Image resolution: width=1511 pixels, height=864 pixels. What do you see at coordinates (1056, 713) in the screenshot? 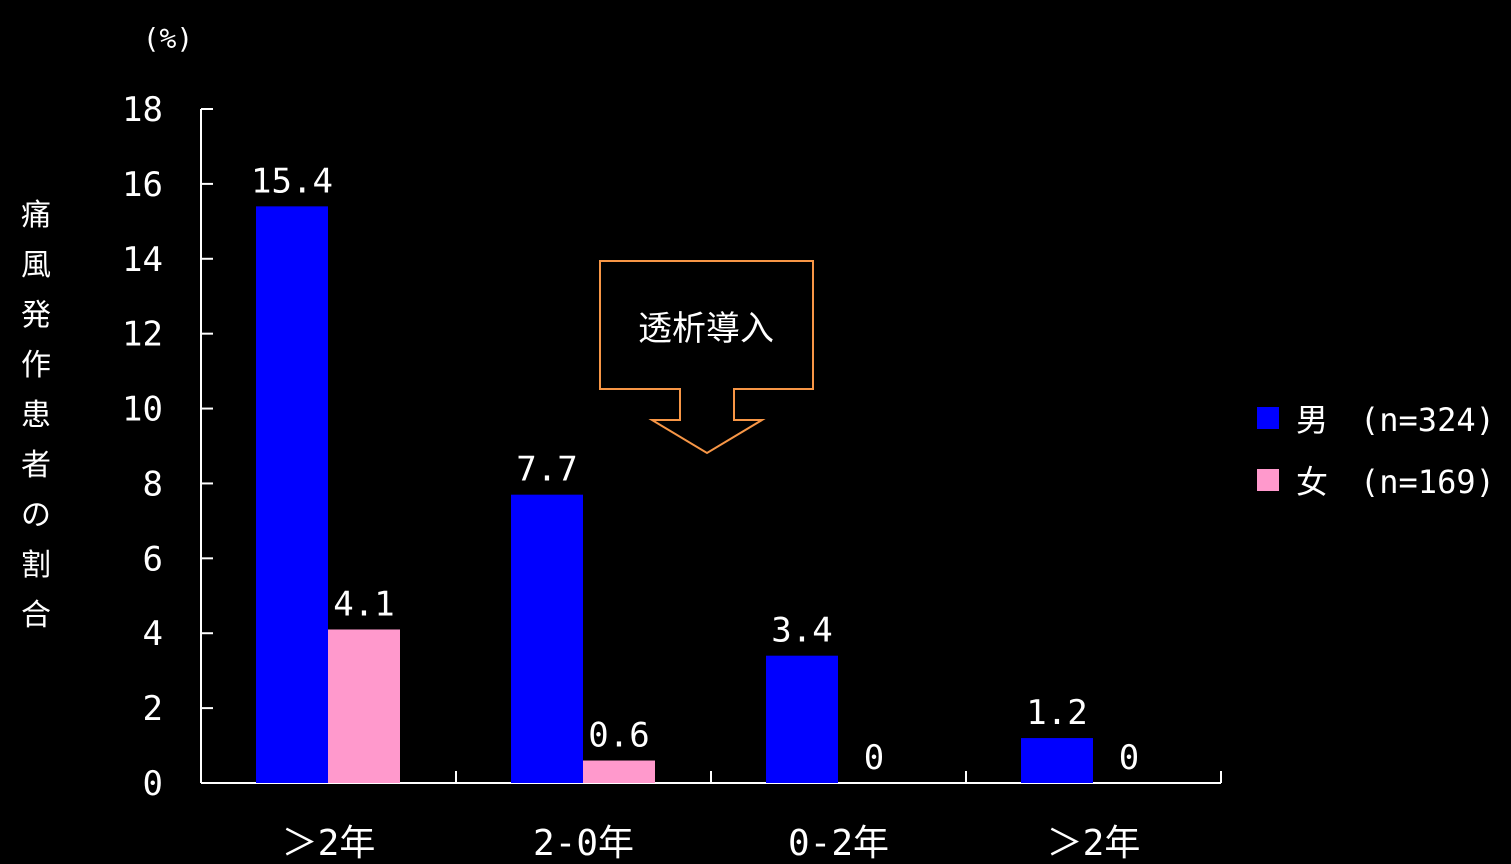
I see `data-label: 1.2` at bounding box center [1056, 713].